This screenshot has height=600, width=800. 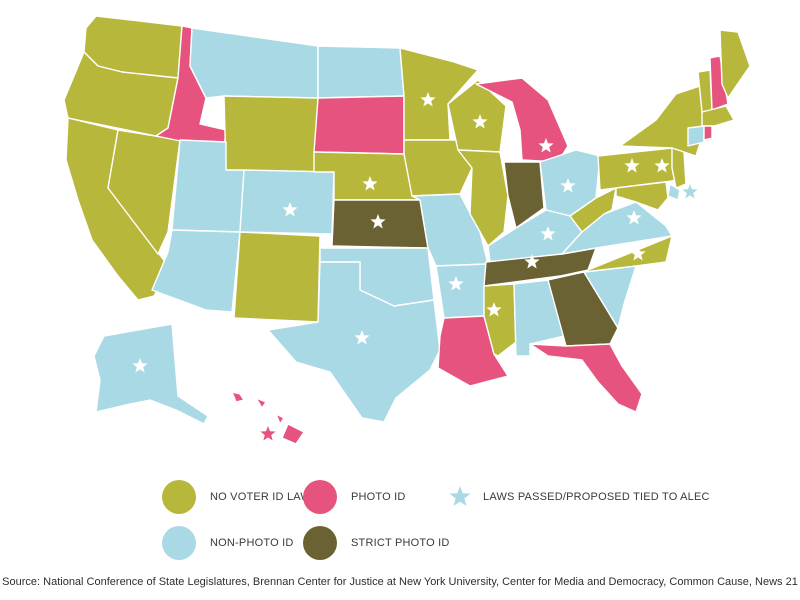 I want to click on legend-label-non-photo-id: NON-PHOTO ID, so click(x=252, y=543).